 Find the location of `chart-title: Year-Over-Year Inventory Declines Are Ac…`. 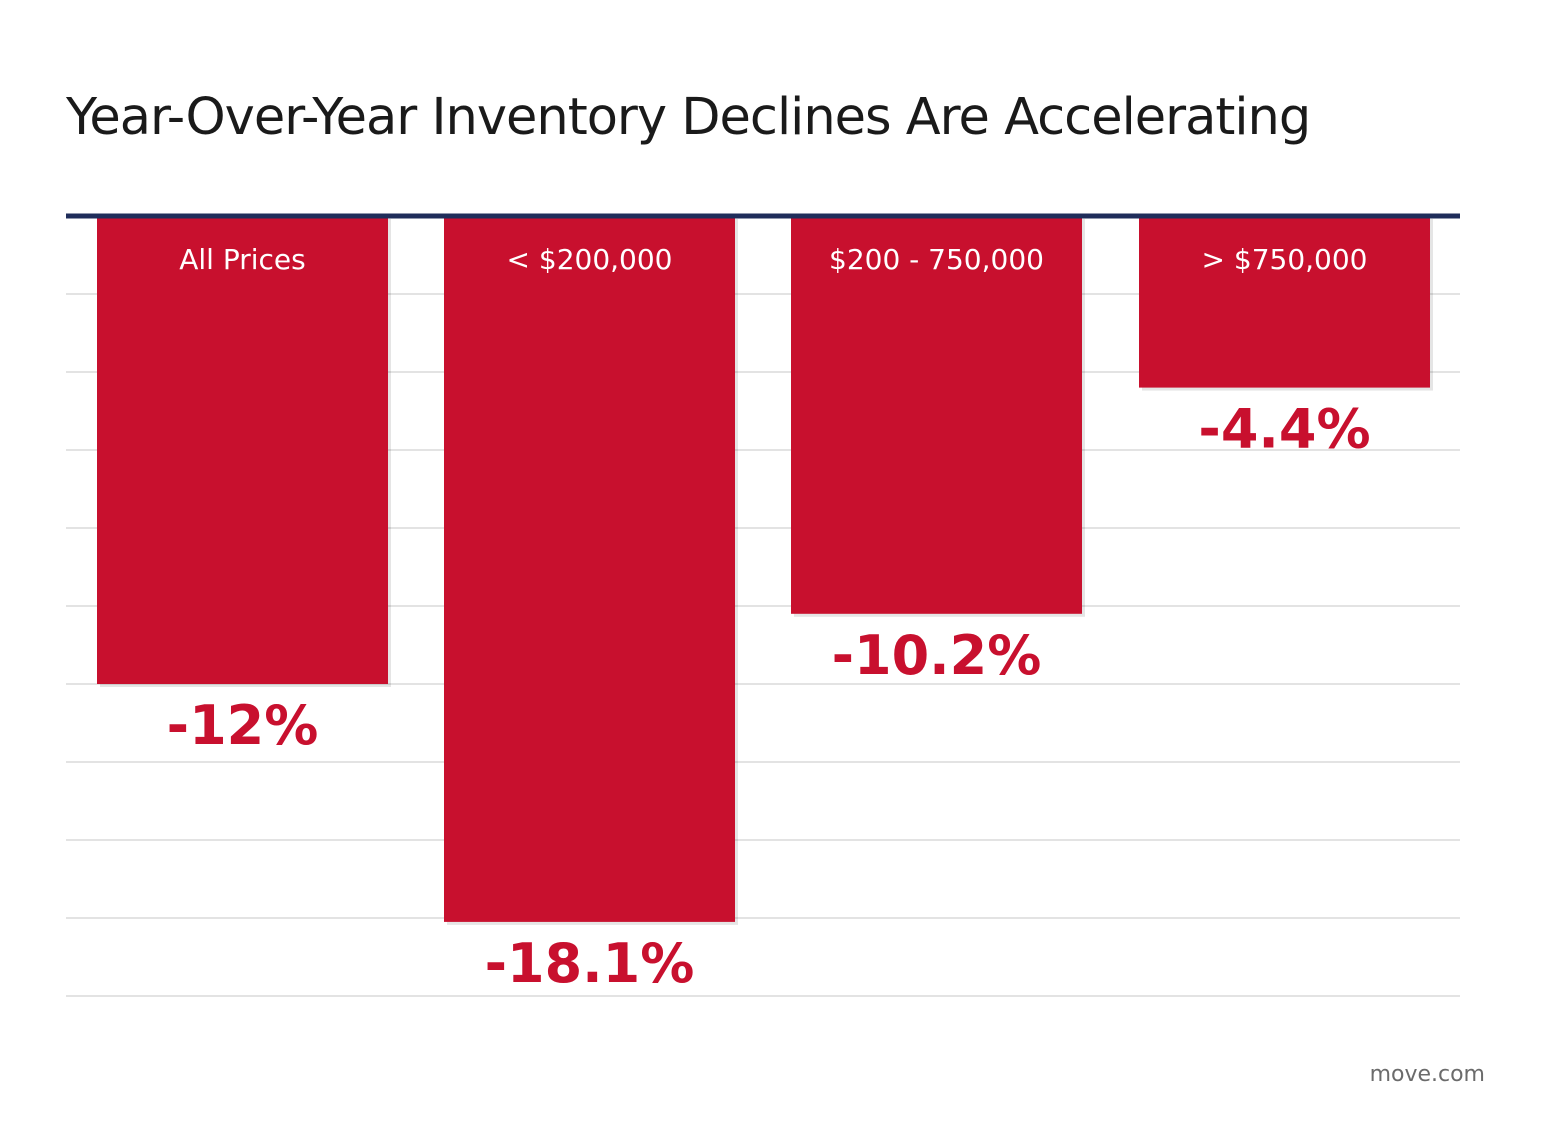

chart-title: Year-Over-Year Inventory Declines Are Ac… is located at coordinates (688, 117).